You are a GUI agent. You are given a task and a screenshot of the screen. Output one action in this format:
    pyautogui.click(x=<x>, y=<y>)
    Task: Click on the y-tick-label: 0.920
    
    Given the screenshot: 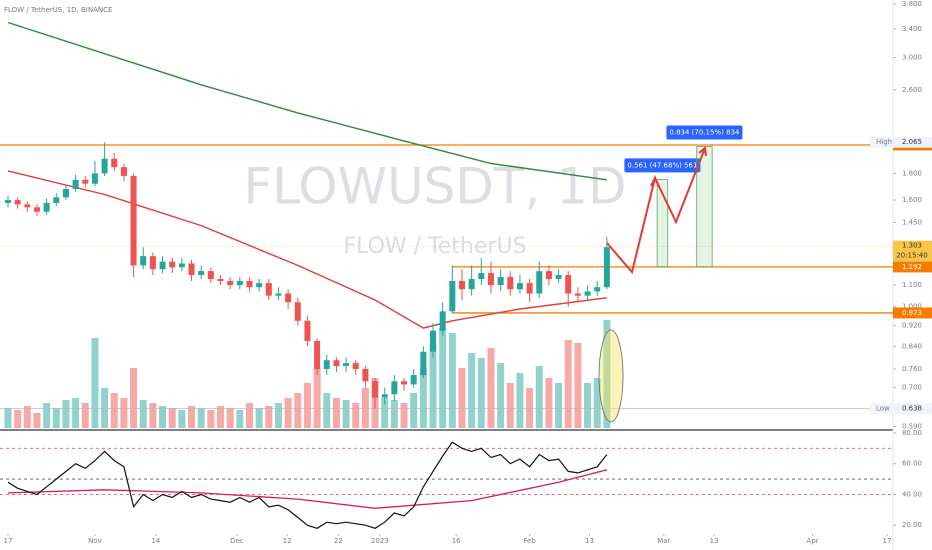 What is the action you would take?
    pyautogui.click(x=912, y=326)
    